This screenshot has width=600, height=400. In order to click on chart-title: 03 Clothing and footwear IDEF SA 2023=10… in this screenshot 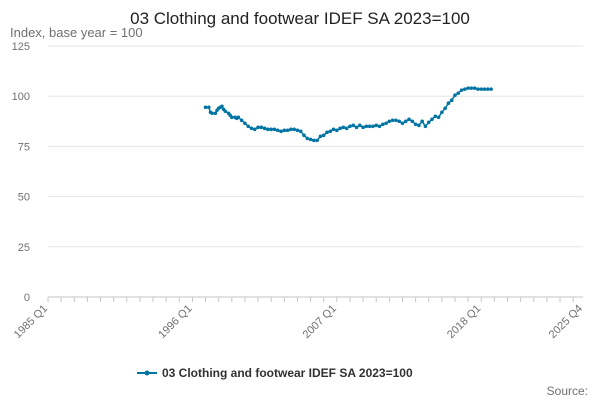, I will do `click(300, 18)`.